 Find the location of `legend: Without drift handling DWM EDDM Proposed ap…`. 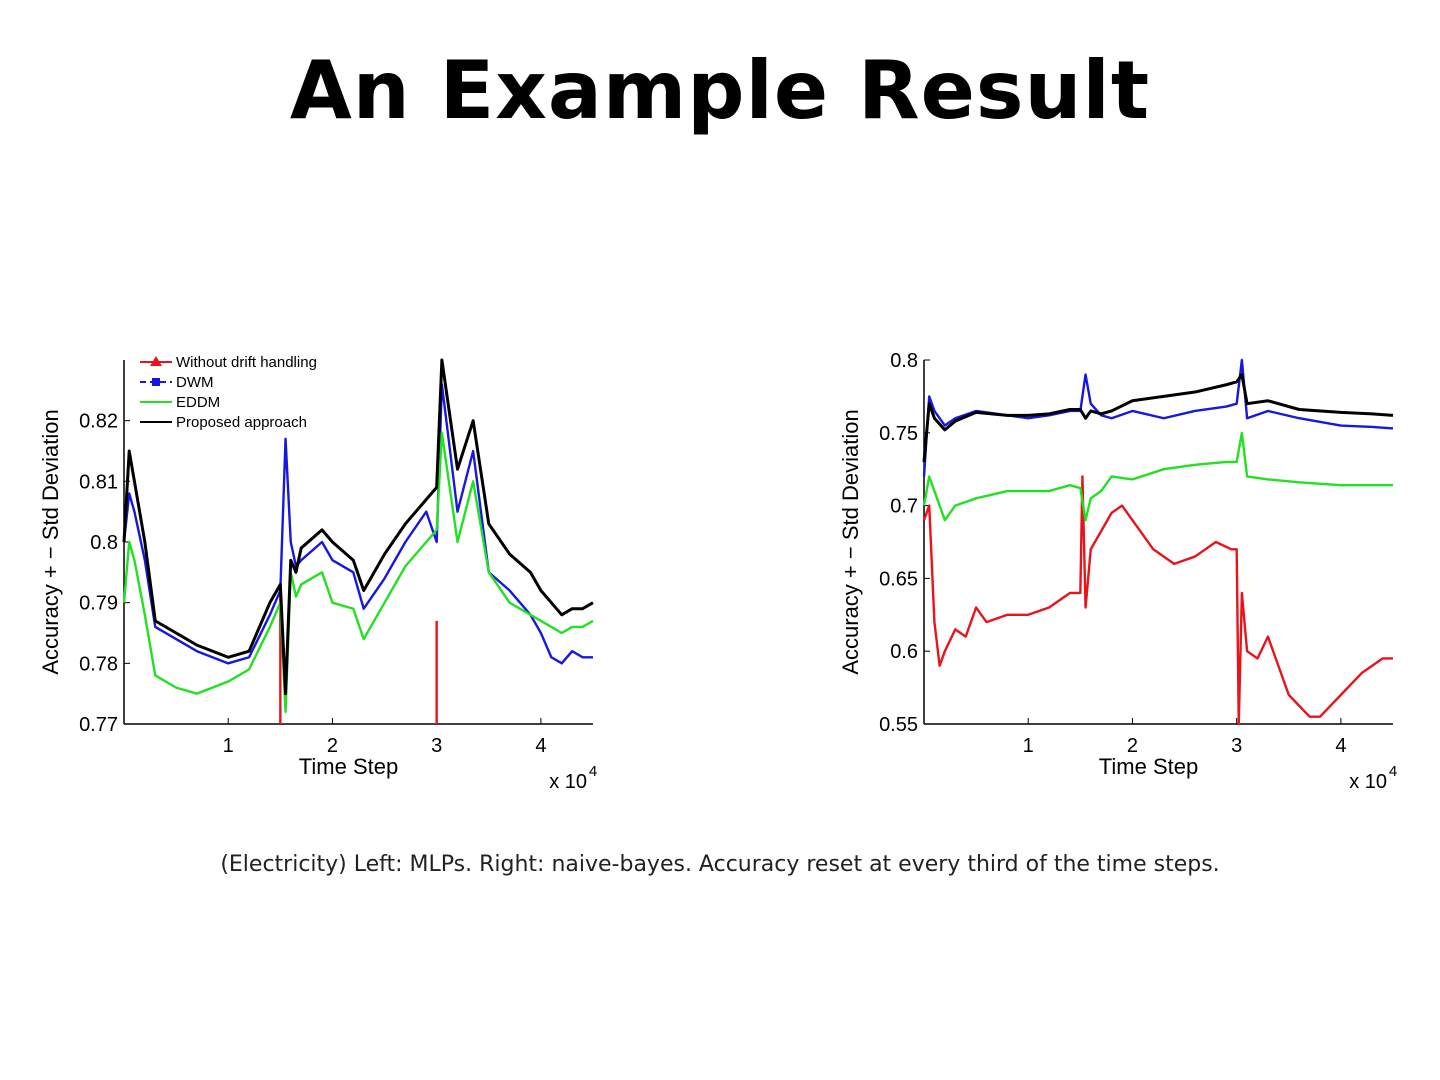

legend: Without drift handling DWM EDDM Proposed ap… is located at coordinates (228, 392).